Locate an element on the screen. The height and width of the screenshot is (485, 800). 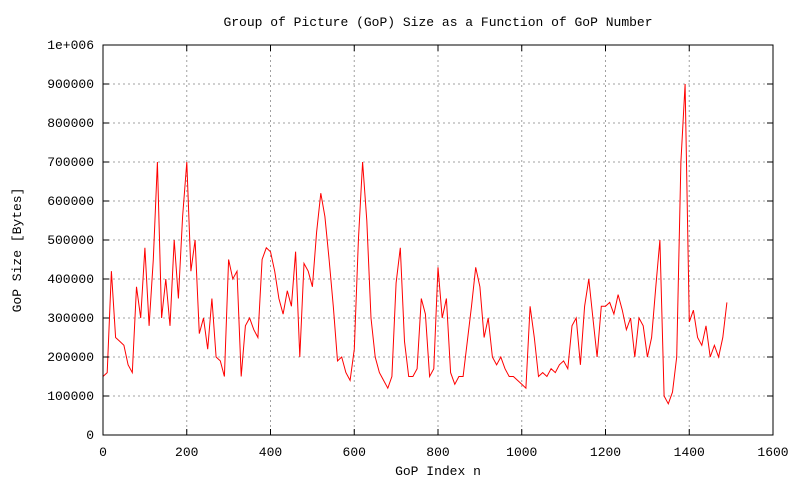
x-tick-label: 1200 is located at coordinates (605, 452).